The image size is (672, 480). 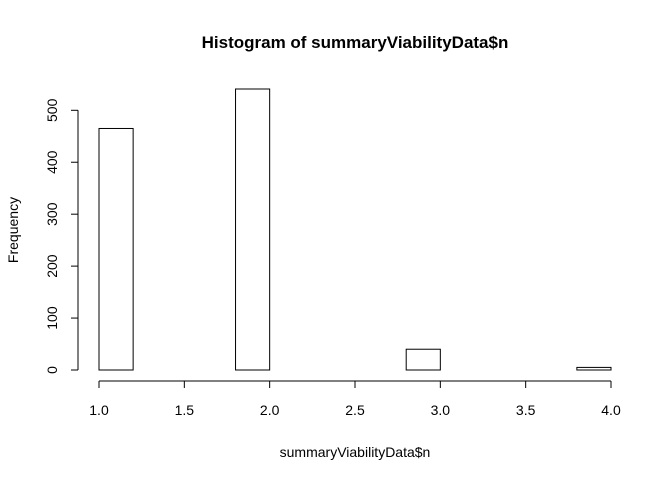 What do you see at coordinates (270, 410) in the screenshot?
I see `x-tick-label-2: 2.0` at bounding box center [270, 410].